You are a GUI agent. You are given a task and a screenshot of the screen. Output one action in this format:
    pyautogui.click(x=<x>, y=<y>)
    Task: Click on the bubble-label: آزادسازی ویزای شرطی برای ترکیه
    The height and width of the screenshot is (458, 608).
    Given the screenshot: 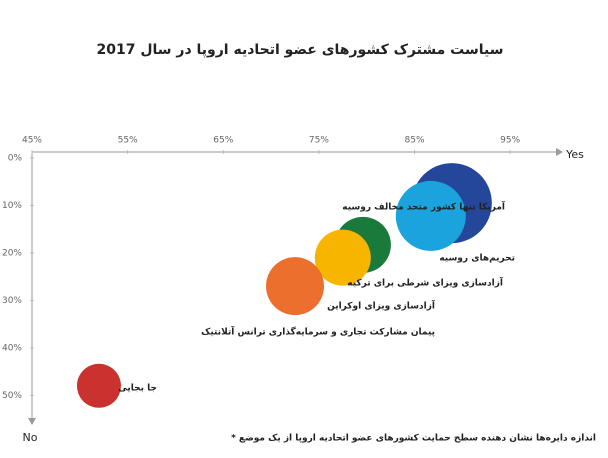 What is the action you would take?
    pyautogui.click(x=425, y=283)
    